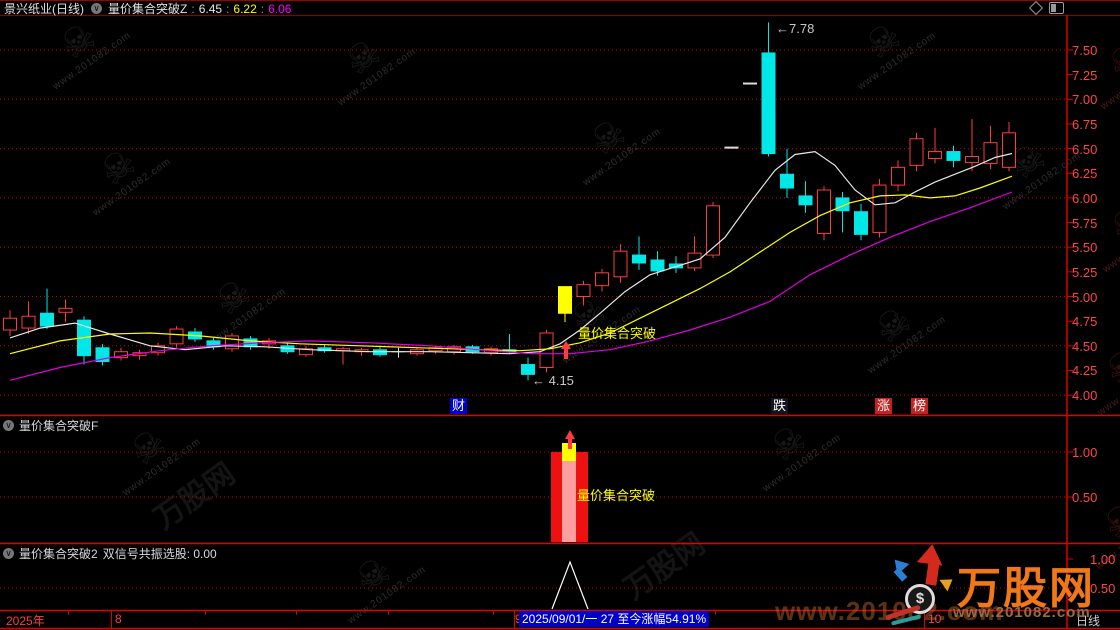 Image resolution: width=1120 pixels, height=630 pixels. Describe the element at coordinates (614, 619) in the screenshot. I see `selected-date-info: 2025/09/01/一 27 至今涨幅54.91%` at that location.